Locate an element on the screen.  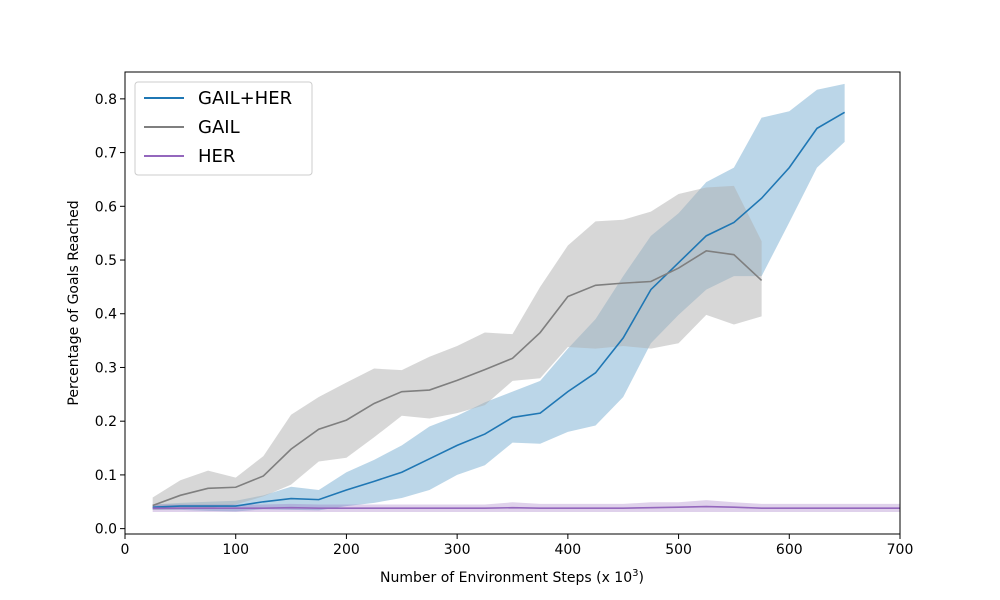
y-tick-label: 0.8 is located at coordinates (106, 100).